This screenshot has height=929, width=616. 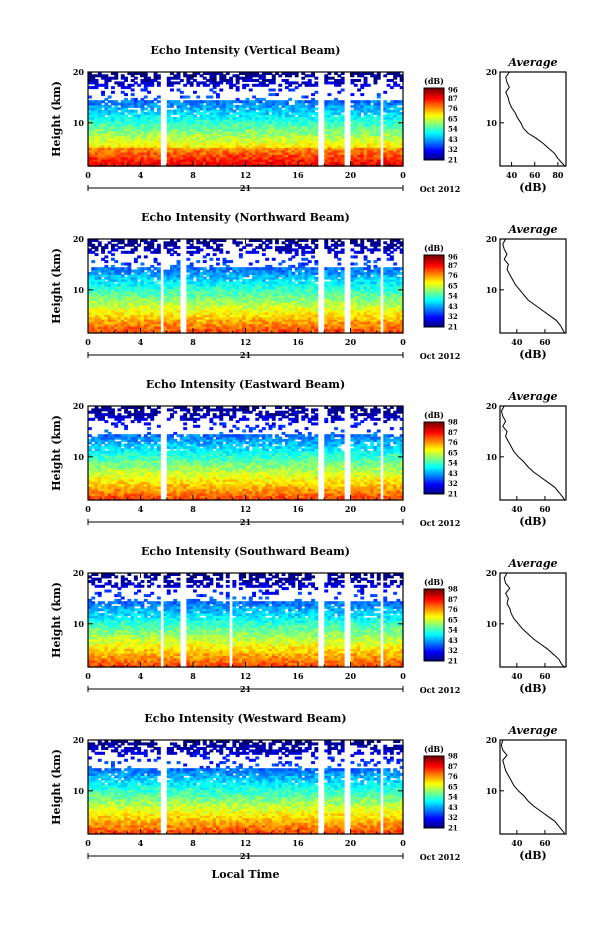 I want to click on x-tick-label: 8, so click(x=193, y=175).